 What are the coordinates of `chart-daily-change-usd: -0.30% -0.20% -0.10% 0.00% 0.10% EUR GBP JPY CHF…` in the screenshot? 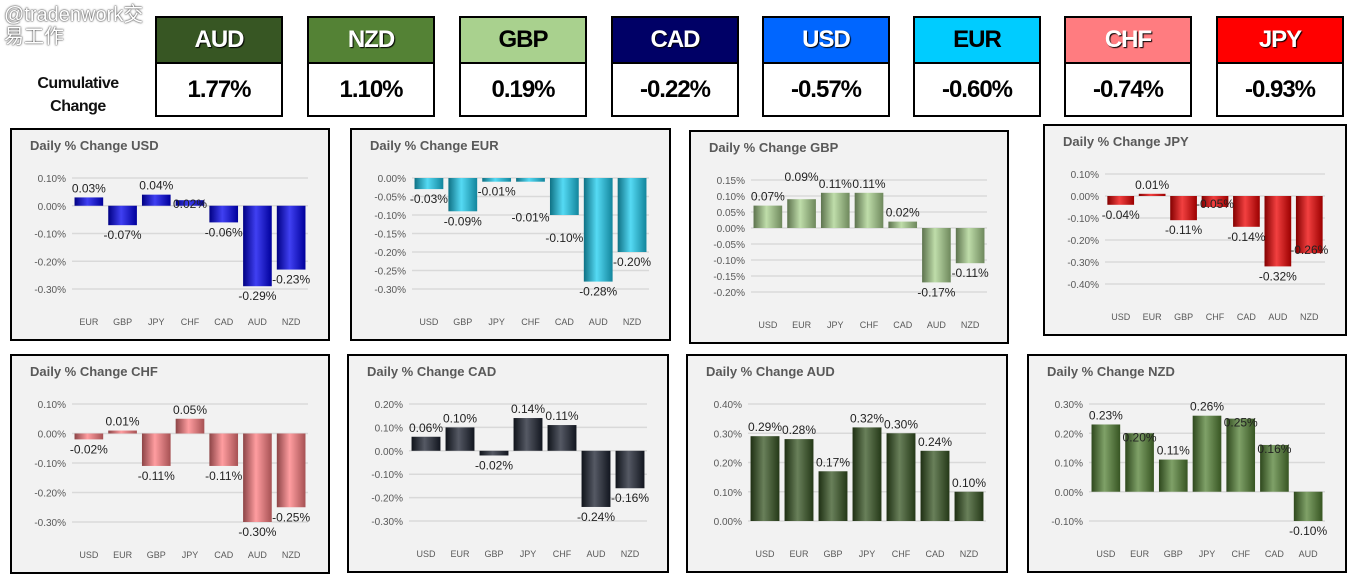 It's located at (170, 234).